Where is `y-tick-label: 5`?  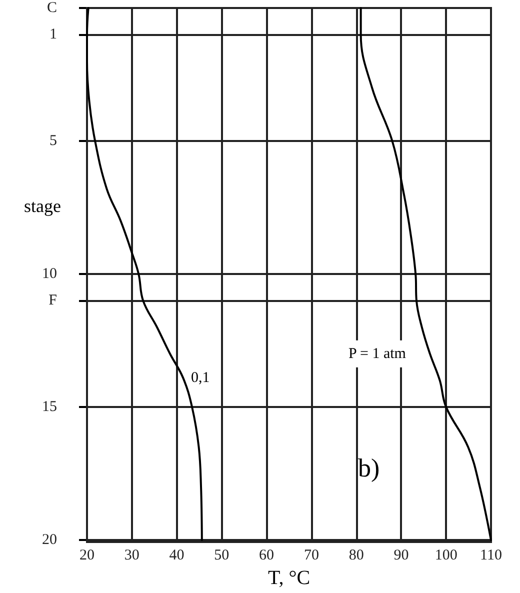 y-tick-label: 5 is located at coordinates (53, 141).